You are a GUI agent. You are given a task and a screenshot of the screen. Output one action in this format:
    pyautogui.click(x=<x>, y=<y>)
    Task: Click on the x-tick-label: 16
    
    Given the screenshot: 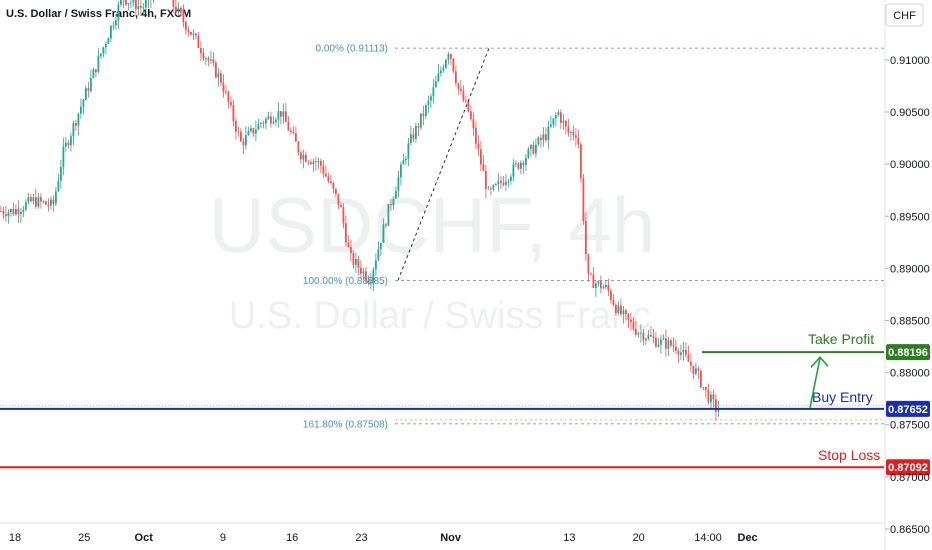 What is the action you would take?
    pyautogui.click(x=292, y=538)
    